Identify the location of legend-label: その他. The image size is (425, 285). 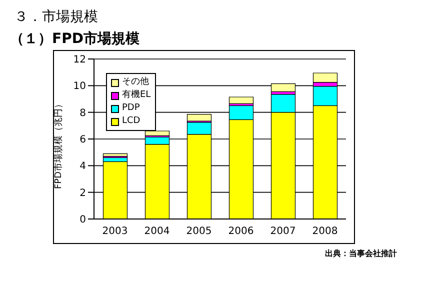
(135, 82).